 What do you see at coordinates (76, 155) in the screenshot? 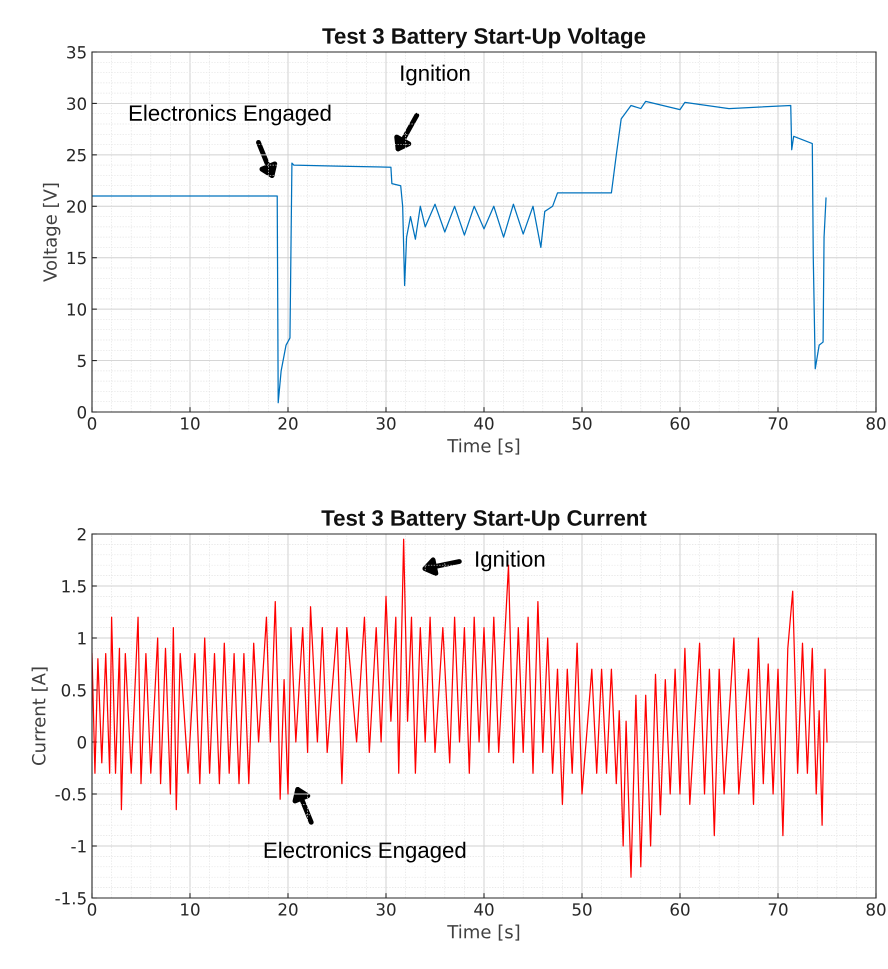
I see `y-tick-label: 25` at bounding box center [76, 155].